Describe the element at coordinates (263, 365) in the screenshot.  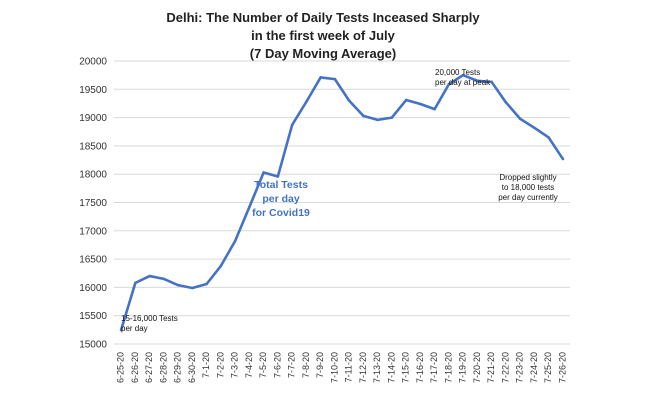
I see `x-tick-label: 7-5-20` at that location.